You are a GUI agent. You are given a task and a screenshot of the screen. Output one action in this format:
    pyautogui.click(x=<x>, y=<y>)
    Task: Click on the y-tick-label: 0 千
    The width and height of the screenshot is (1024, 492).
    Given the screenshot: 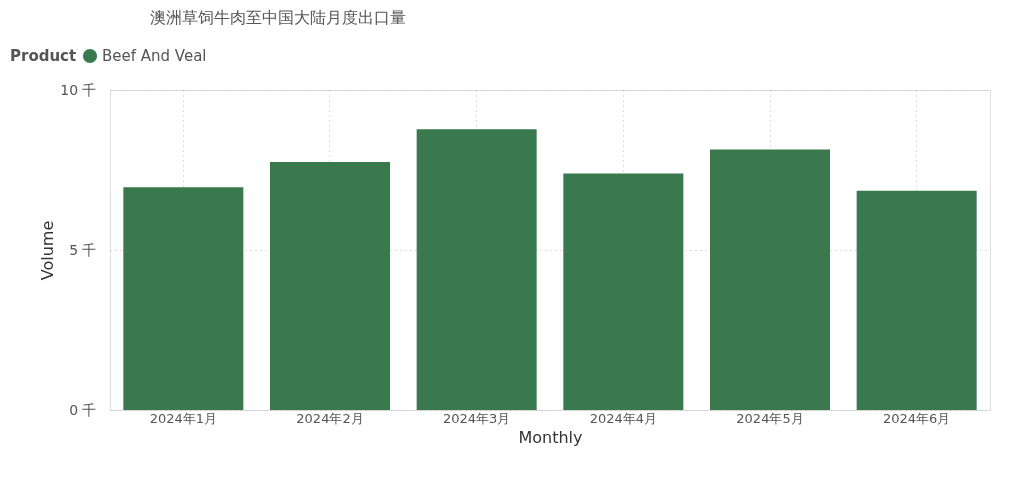 What is the action you would take?
    pyautogui.click(x=83, y=409)
    